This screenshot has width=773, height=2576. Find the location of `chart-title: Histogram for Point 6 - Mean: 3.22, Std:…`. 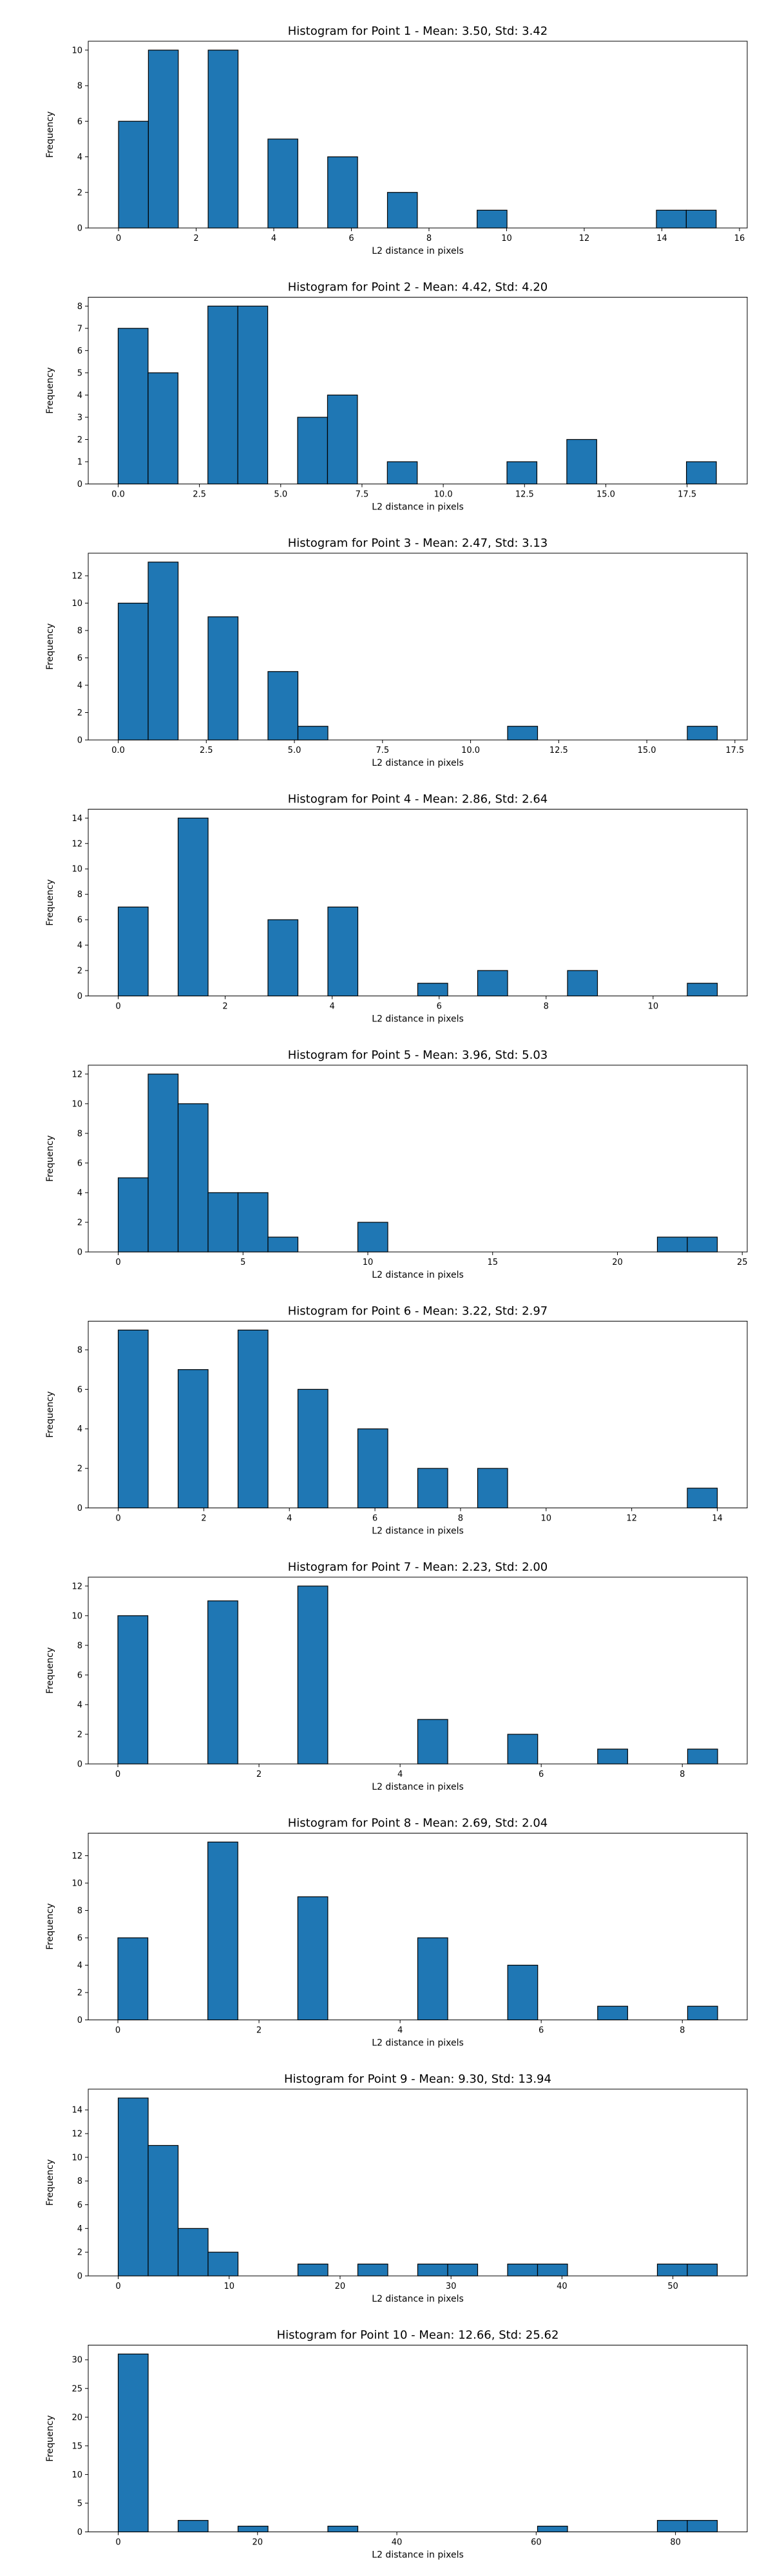

chart-title: Histogram for Point 6 - Mean: 3.22, Std:… is located at coordinates (418, 1311).